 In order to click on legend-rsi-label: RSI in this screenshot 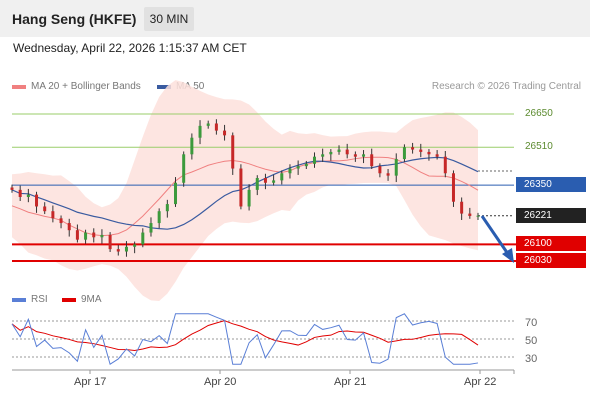, I will do `click(39, 299)`.